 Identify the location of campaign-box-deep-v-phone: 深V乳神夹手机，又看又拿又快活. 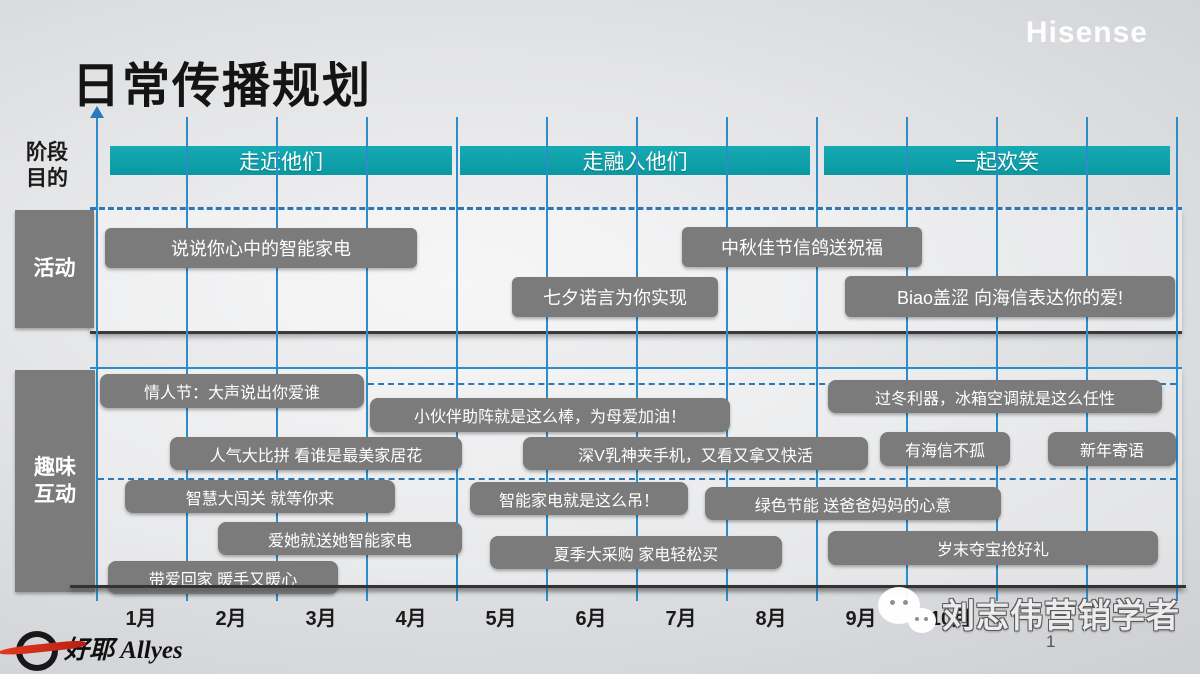
(695, 453).